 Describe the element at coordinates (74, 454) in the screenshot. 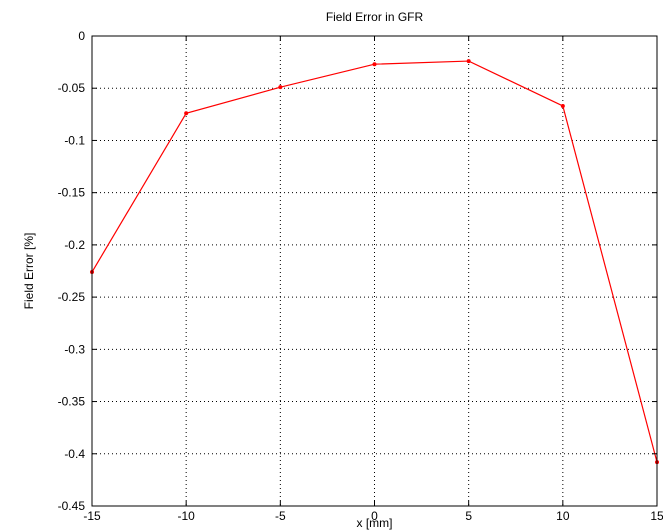

I see `y-tick-label: -0.4` at that location.